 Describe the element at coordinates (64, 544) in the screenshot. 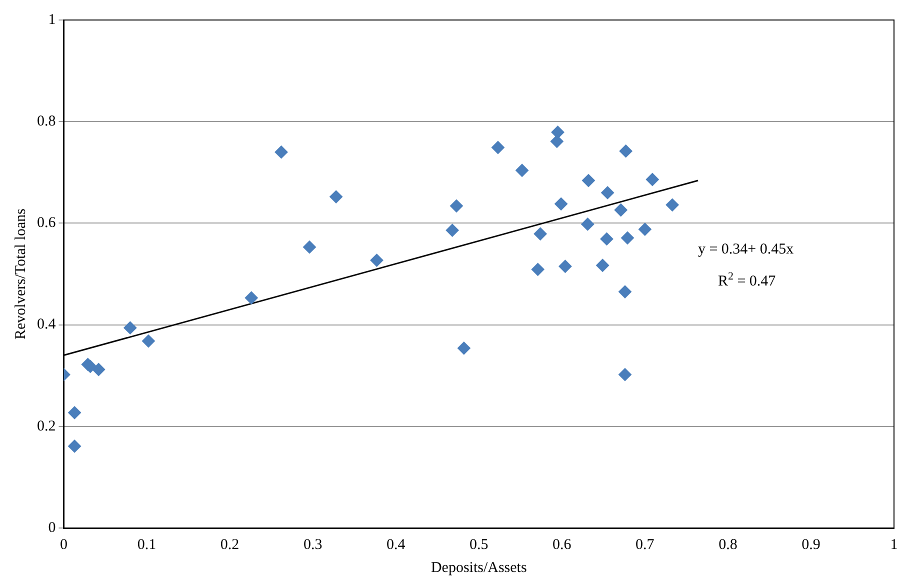

I see `x-tick-label: 0` at that location.